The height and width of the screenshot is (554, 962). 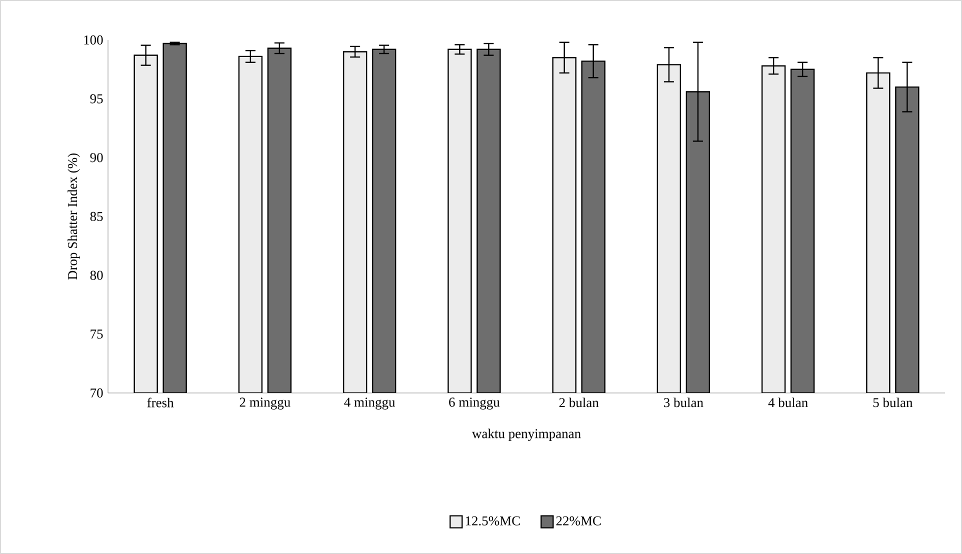 What do you see at coordinates (578, 521) in the screenshot?
I see `legend-label: 22%MC` at bounding box center [578, 521].